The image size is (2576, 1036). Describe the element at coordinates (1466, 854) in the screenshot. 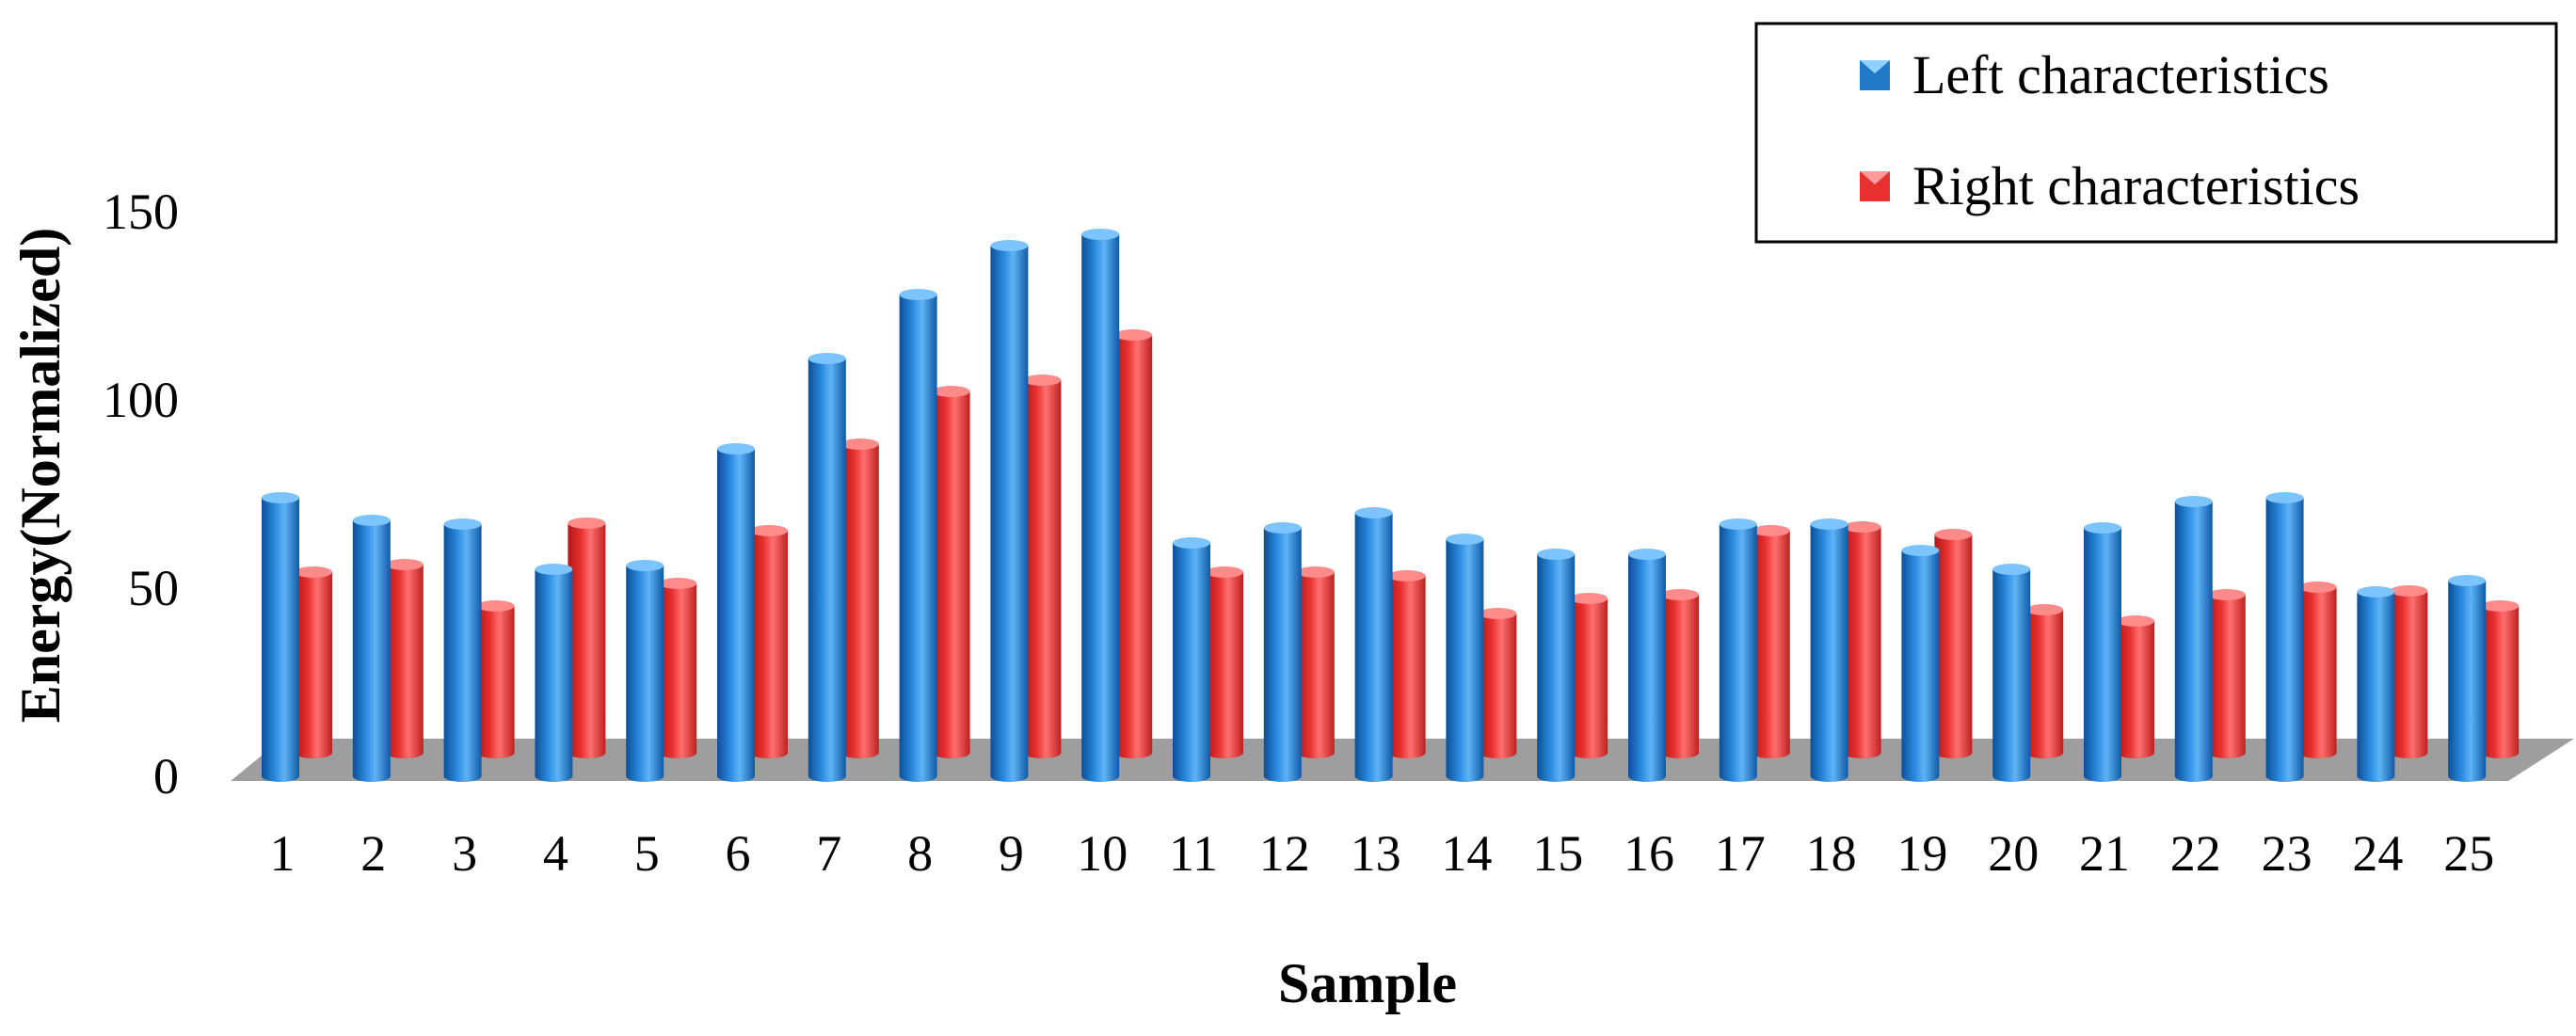

I see `x-tick-label-14: 14` at that location.